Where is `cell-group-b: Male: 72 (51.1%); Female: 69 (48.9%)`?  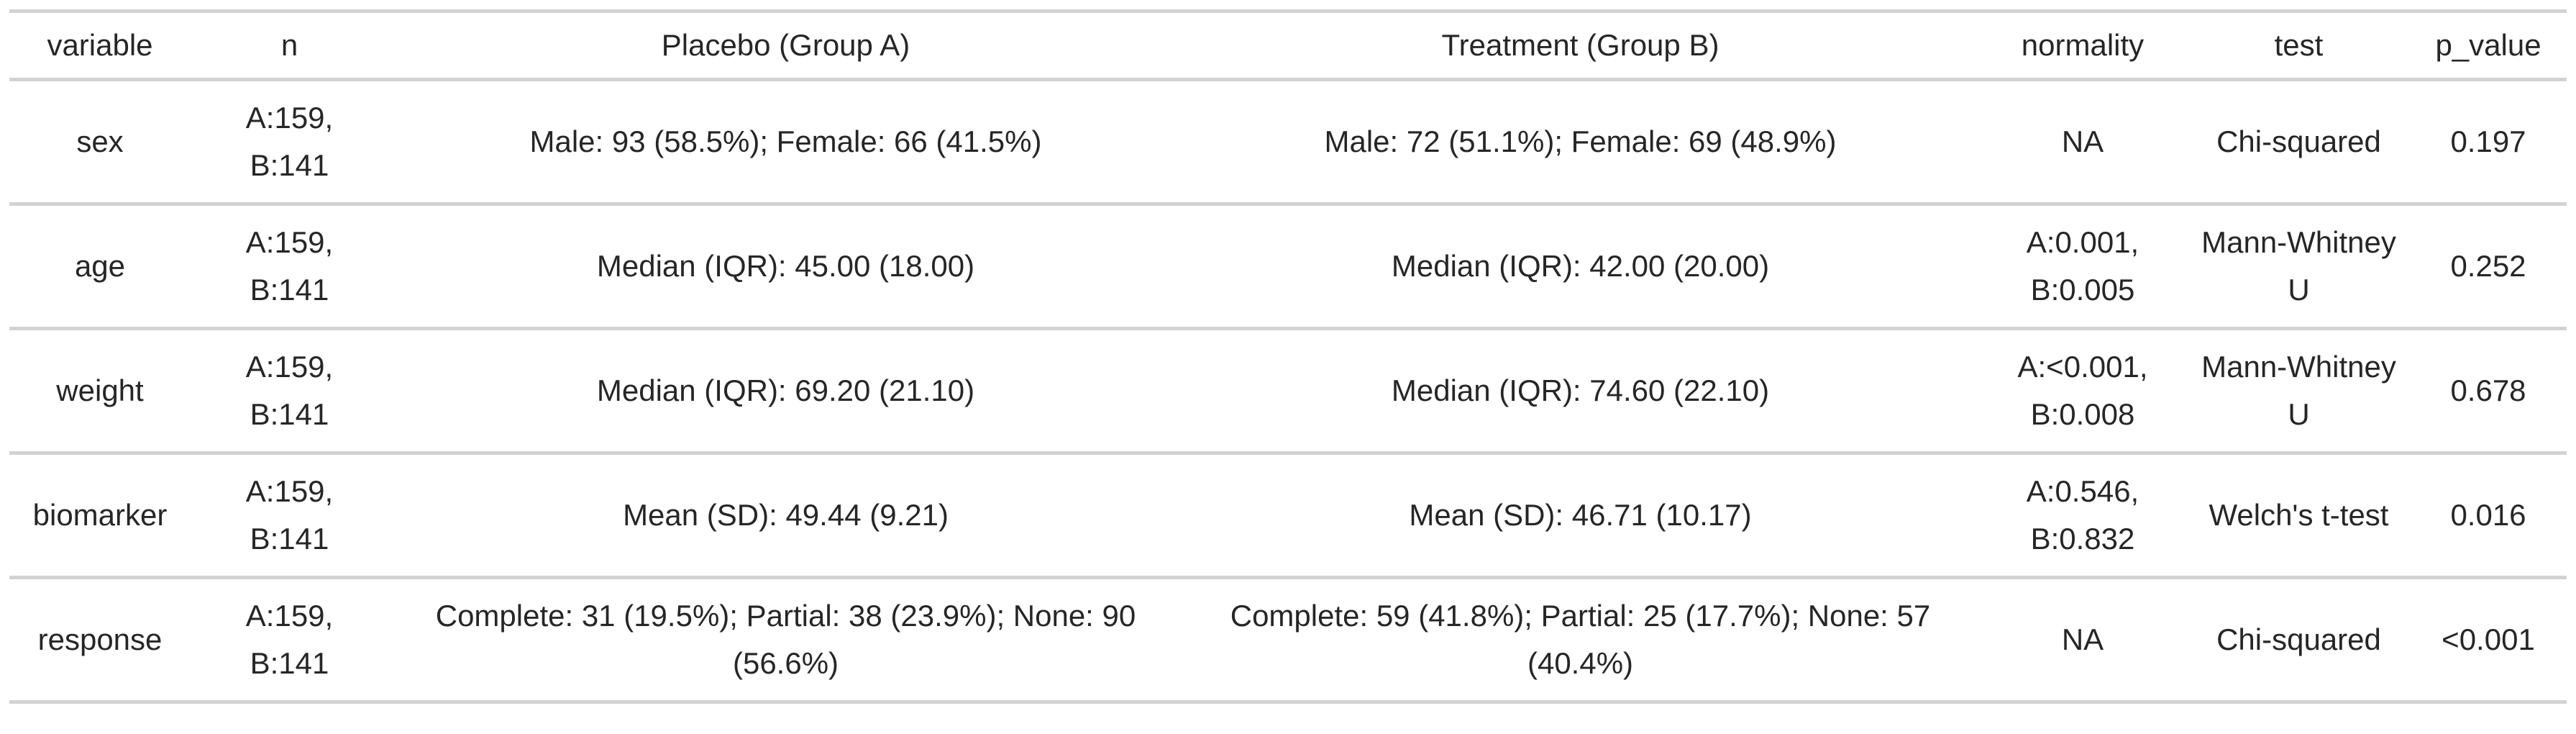 cell-group-b: Male: 72 (51.1%); Female: 69 (48.9%) is located at coordinates (1581, 141).